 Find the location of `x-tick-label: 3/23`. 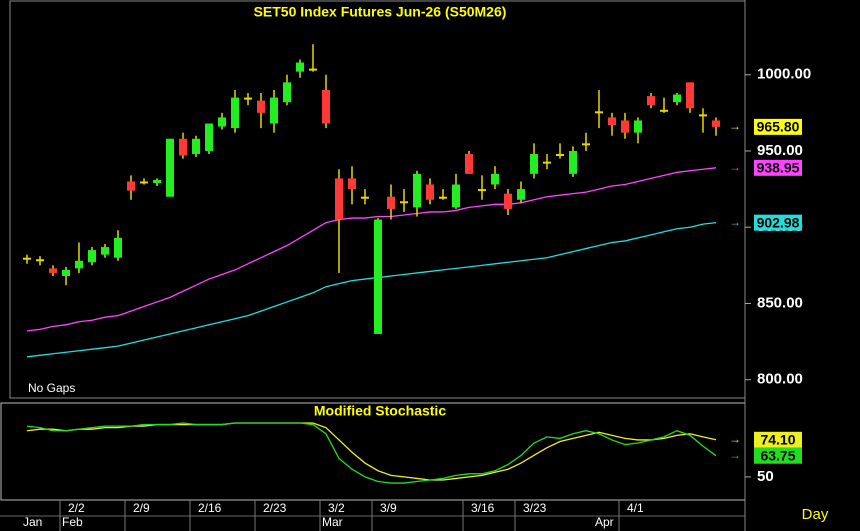

x-tick-label: 3/23 is located at coordinates (535, 508).